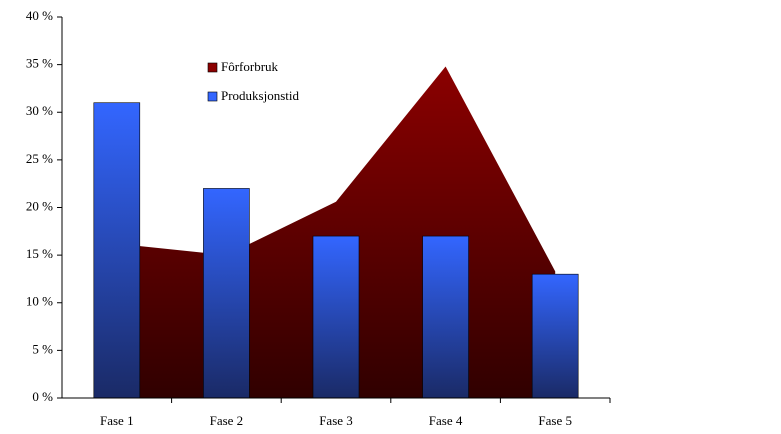  I want to click on y-tick-label: 5 %, so click(42, 348).